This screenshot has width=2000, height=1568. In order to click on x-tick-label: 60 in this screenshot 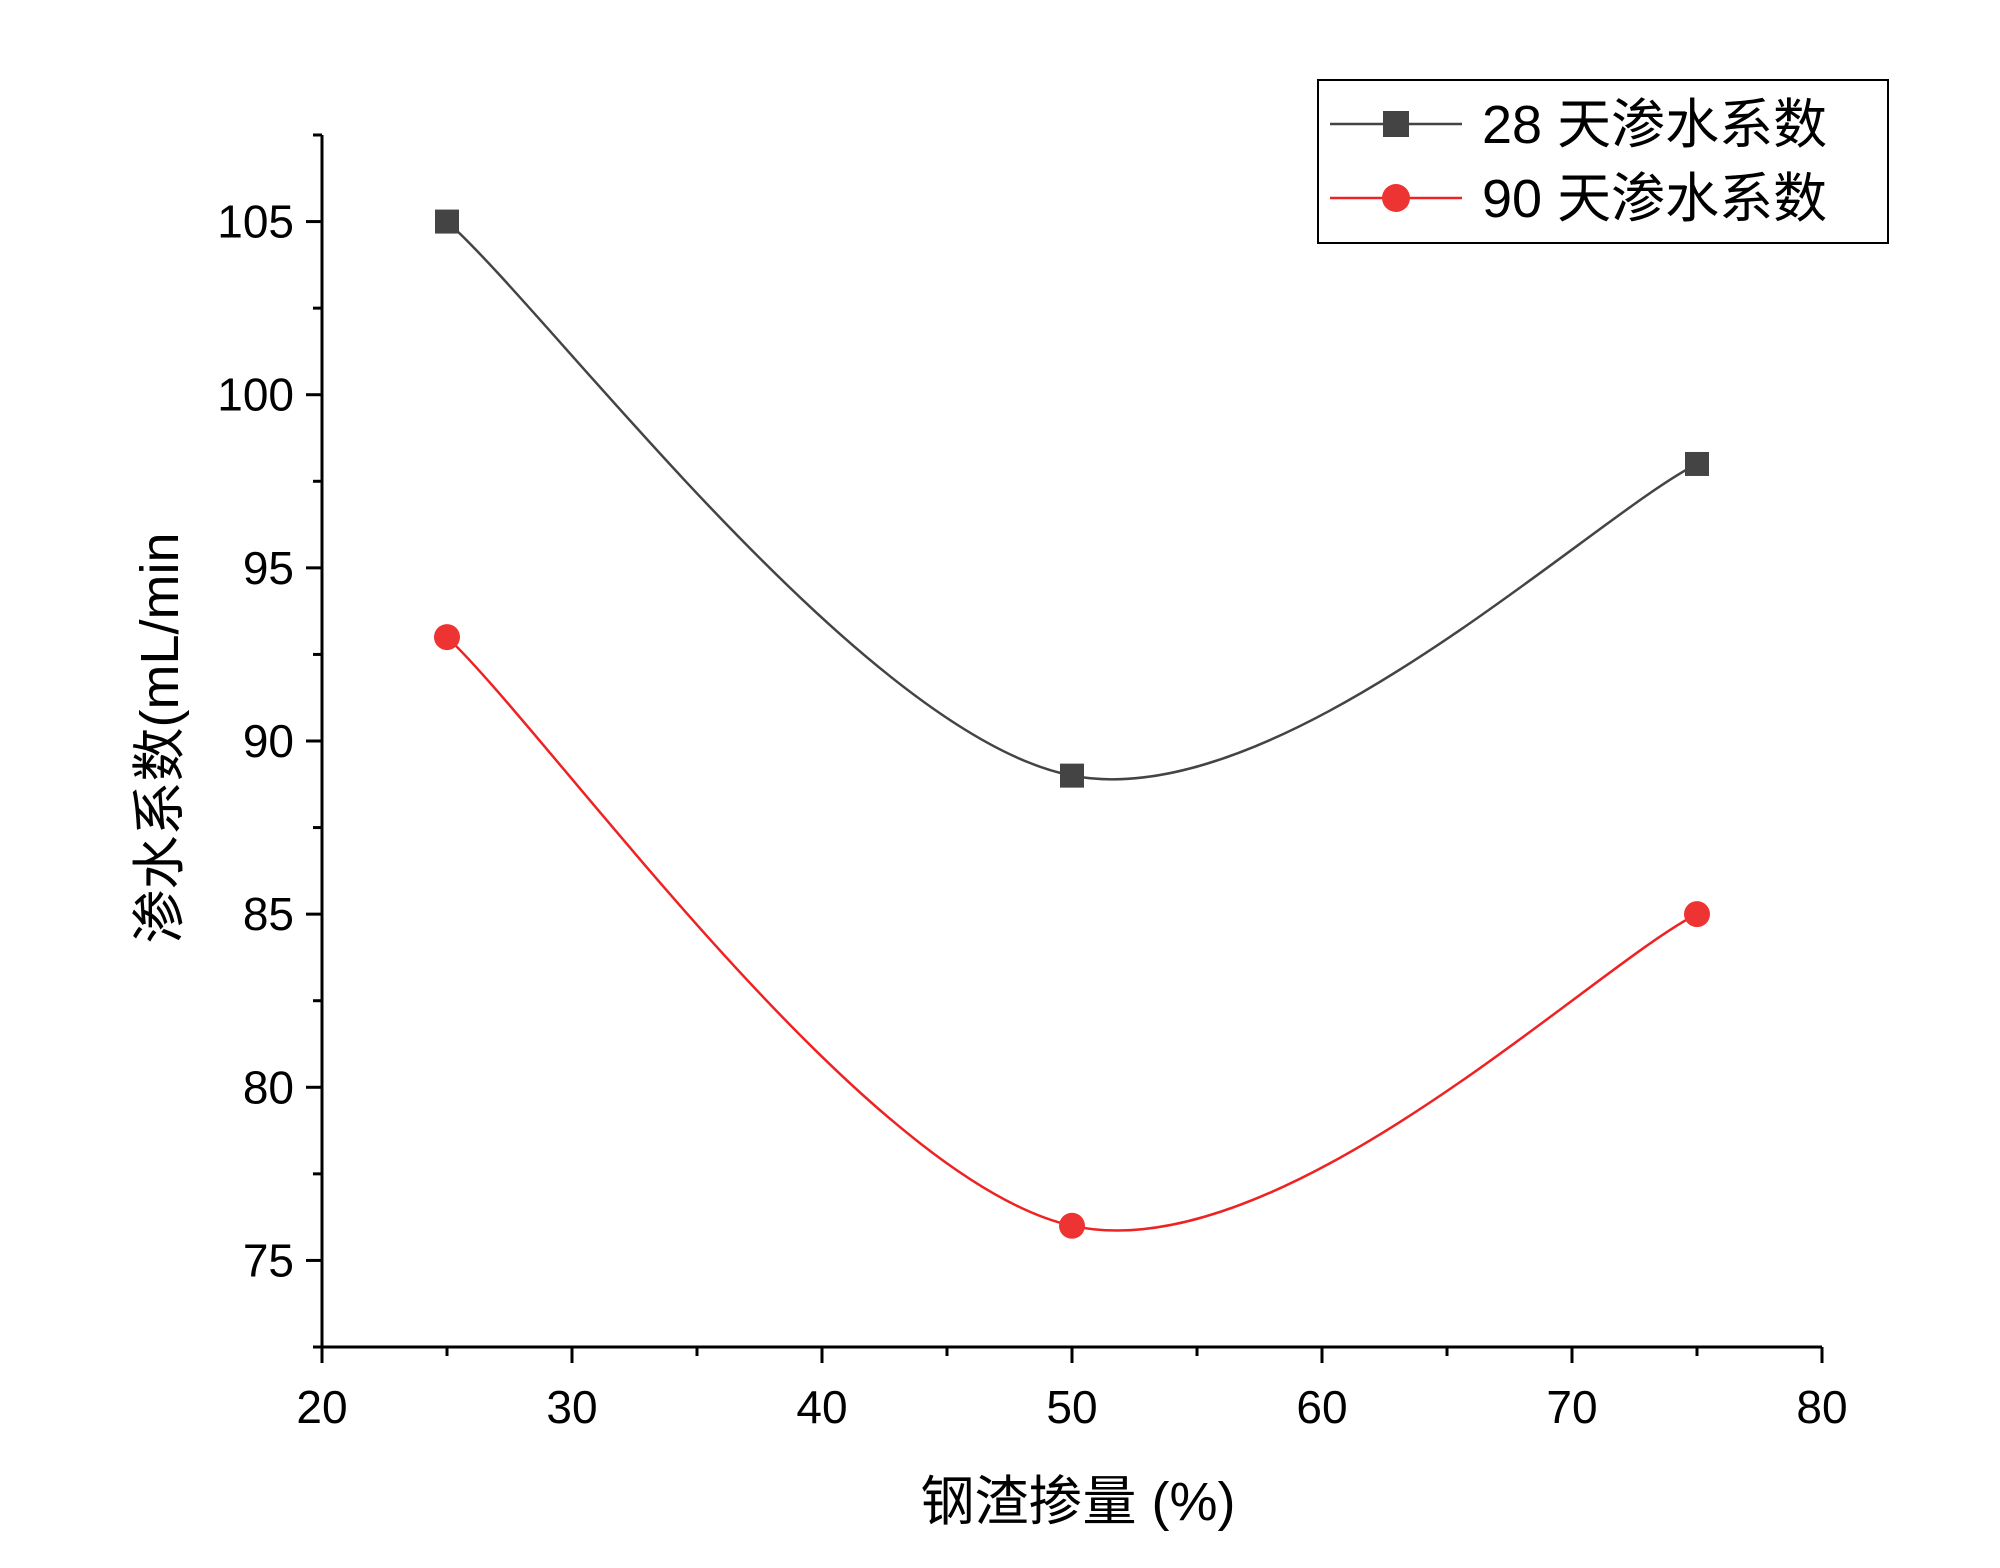, I will do `click(1321, 1407)`.